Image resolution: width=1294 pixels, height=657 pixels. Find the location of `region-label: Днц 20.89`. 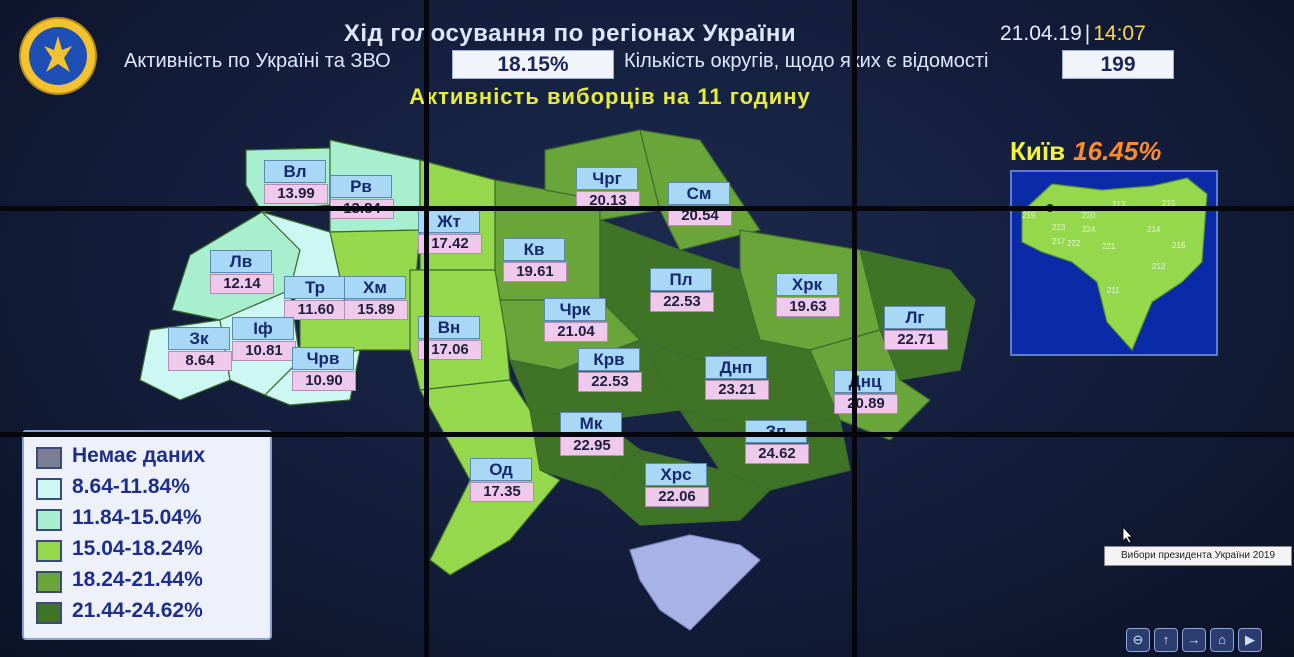

region-label: Днц 20.89 is located at coordinates (866, 392).